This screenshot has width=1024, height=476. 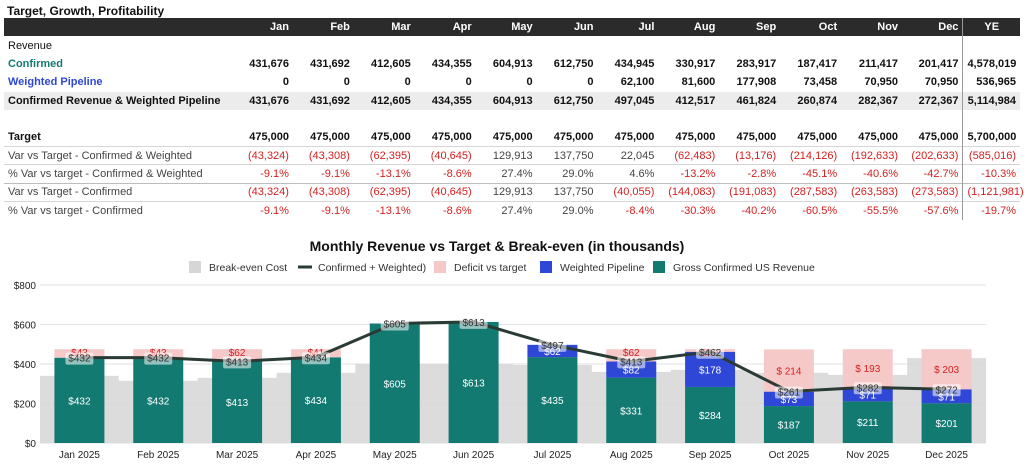 I want to click on data-label-line: $434, so click(x=316, y=358).